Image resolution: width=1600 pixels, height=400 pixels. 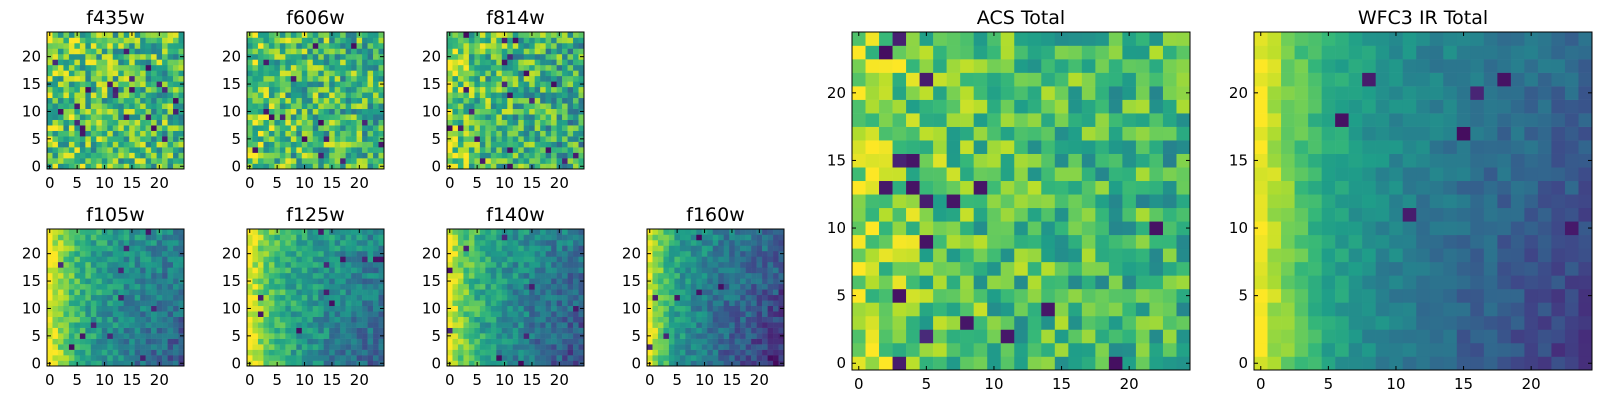 I want to click on x-tick-label: 0, so click(x=450, y=380).